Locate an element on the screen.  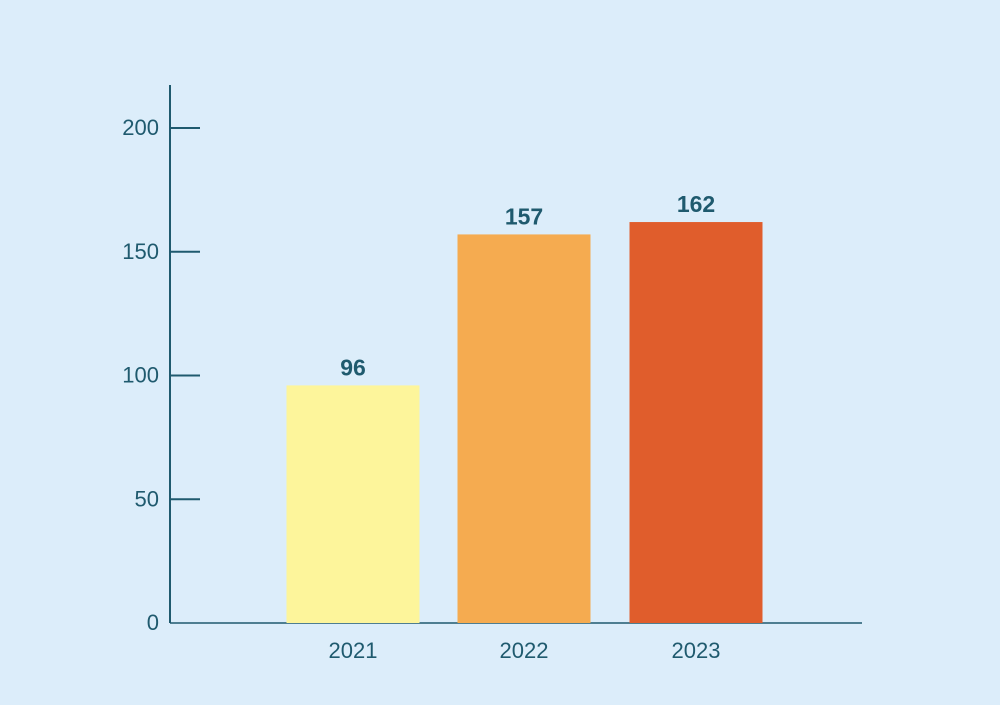
bar-2022 is located at coordinates (524, 429).